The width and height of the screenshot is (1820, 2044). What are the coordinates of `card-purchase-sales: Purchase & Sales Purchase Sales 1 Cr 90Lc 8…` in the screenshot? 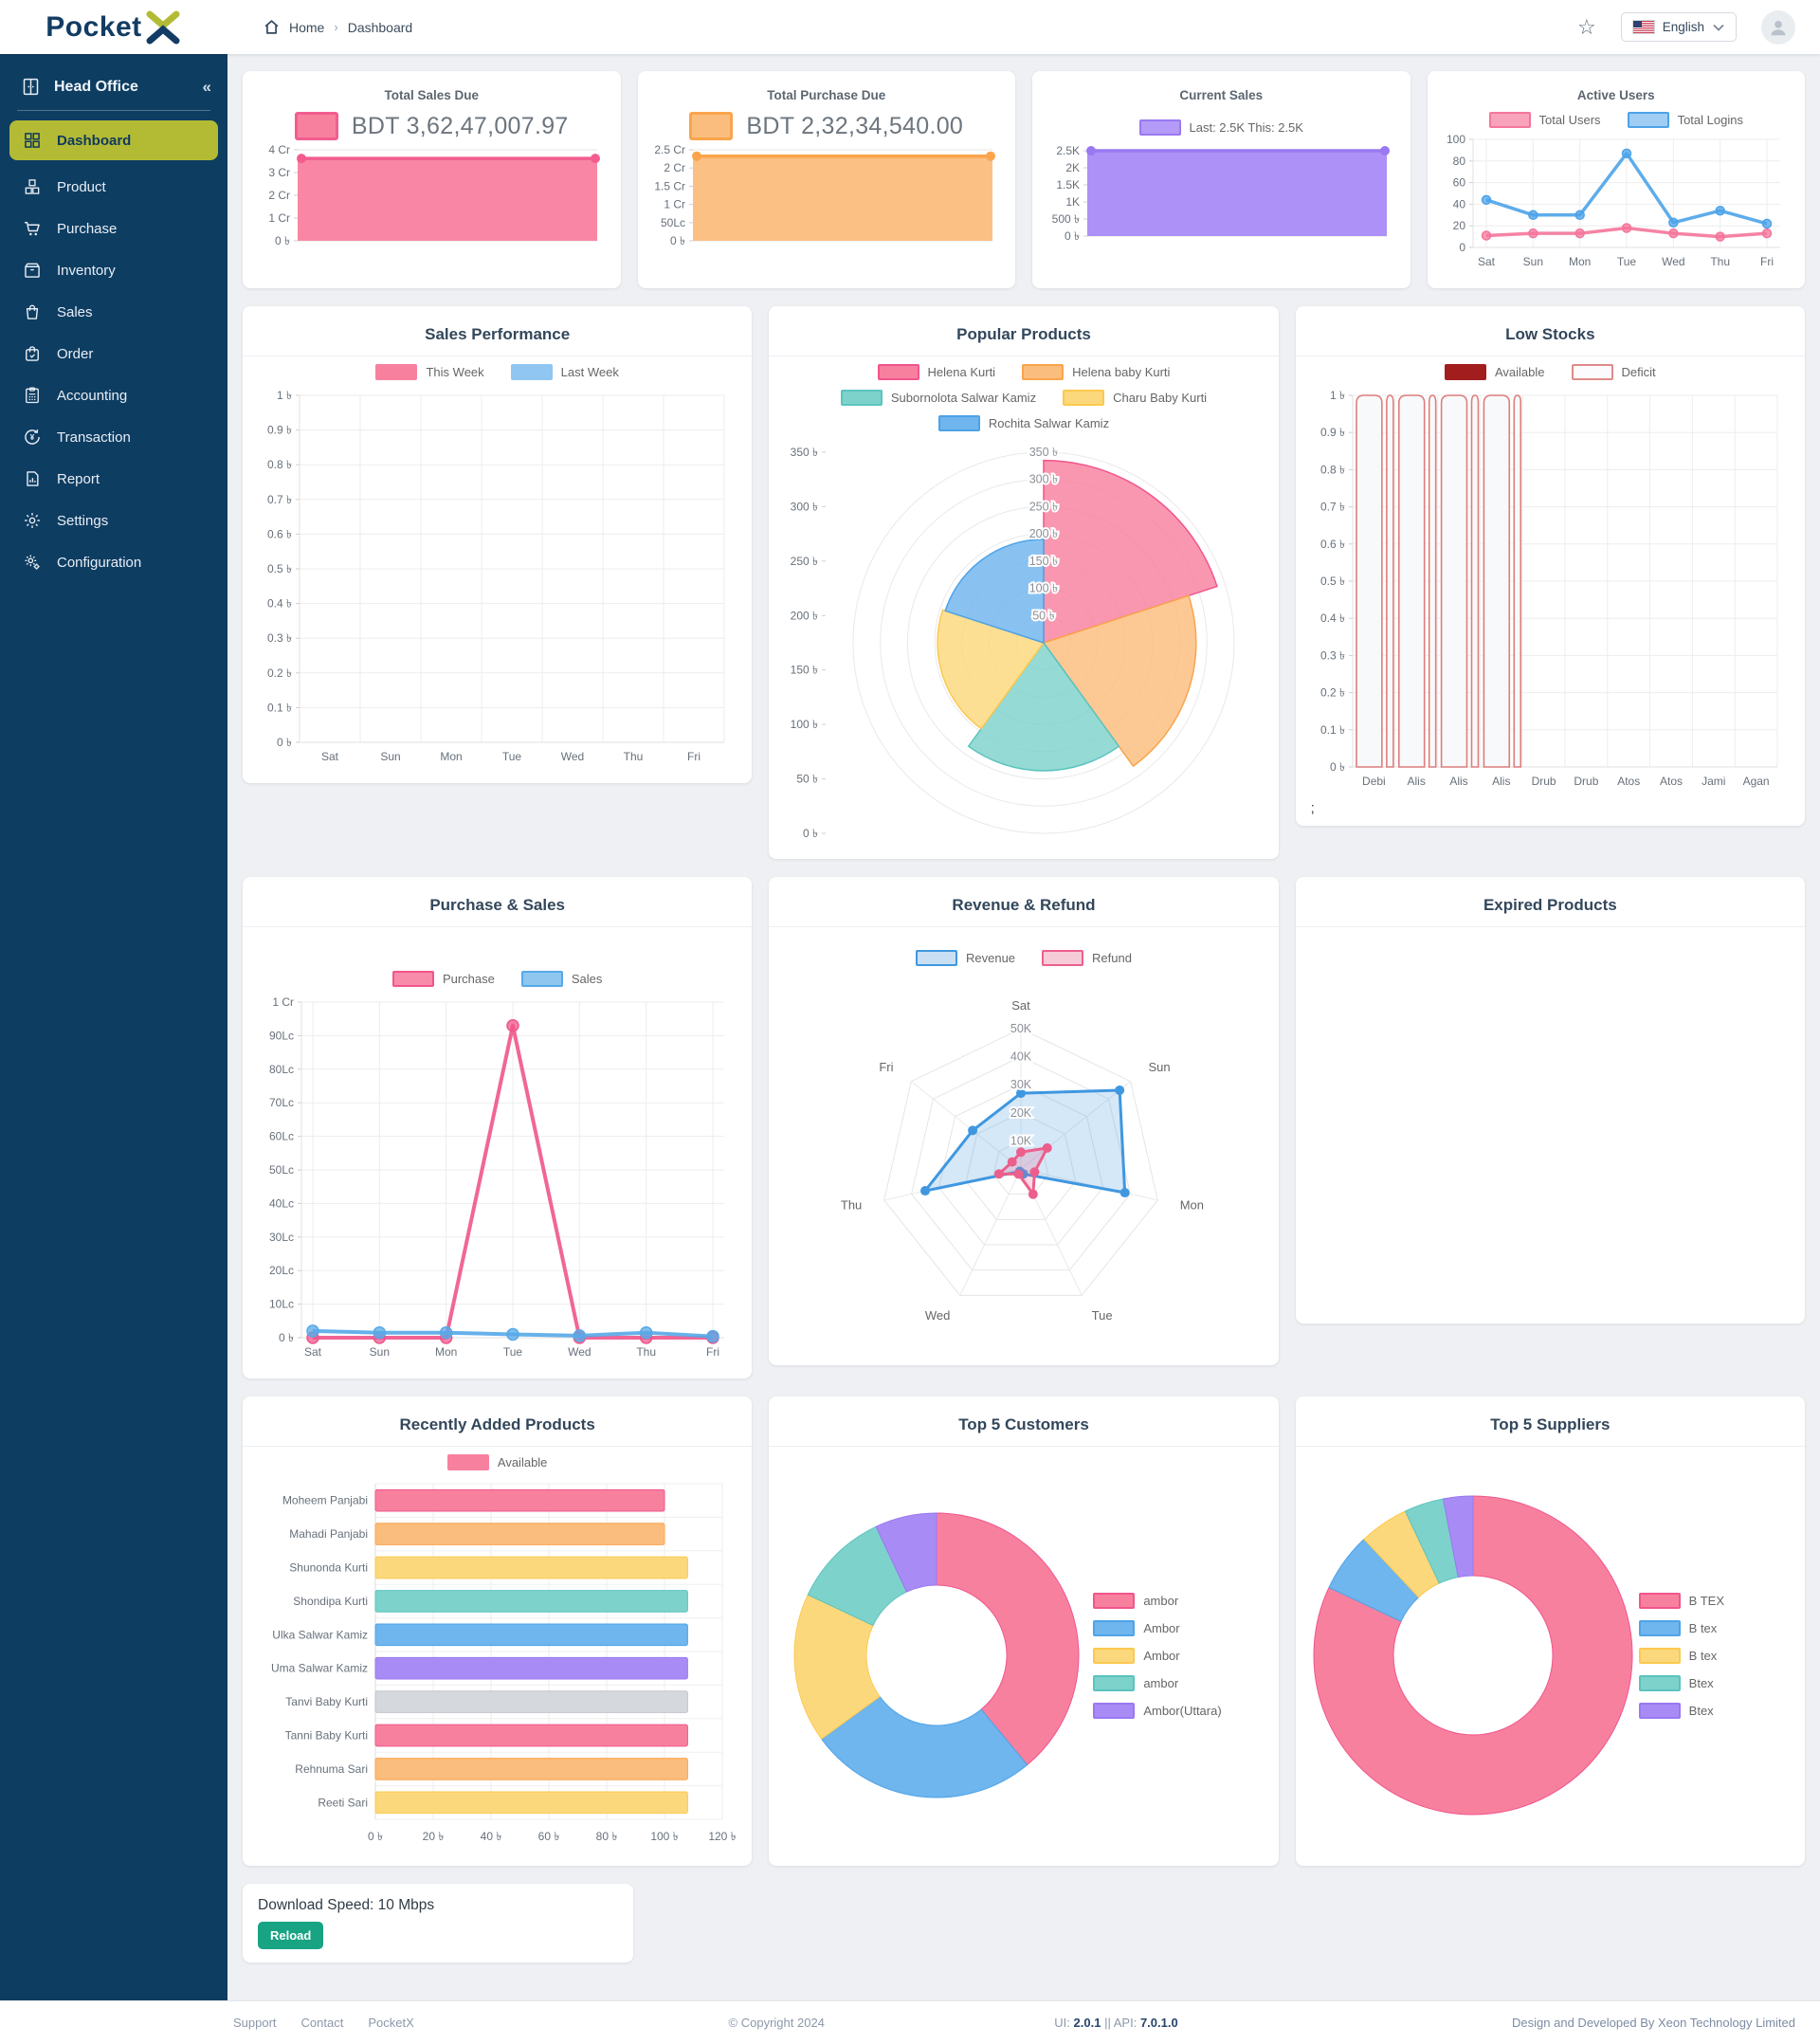 It's located at (498, 1127).